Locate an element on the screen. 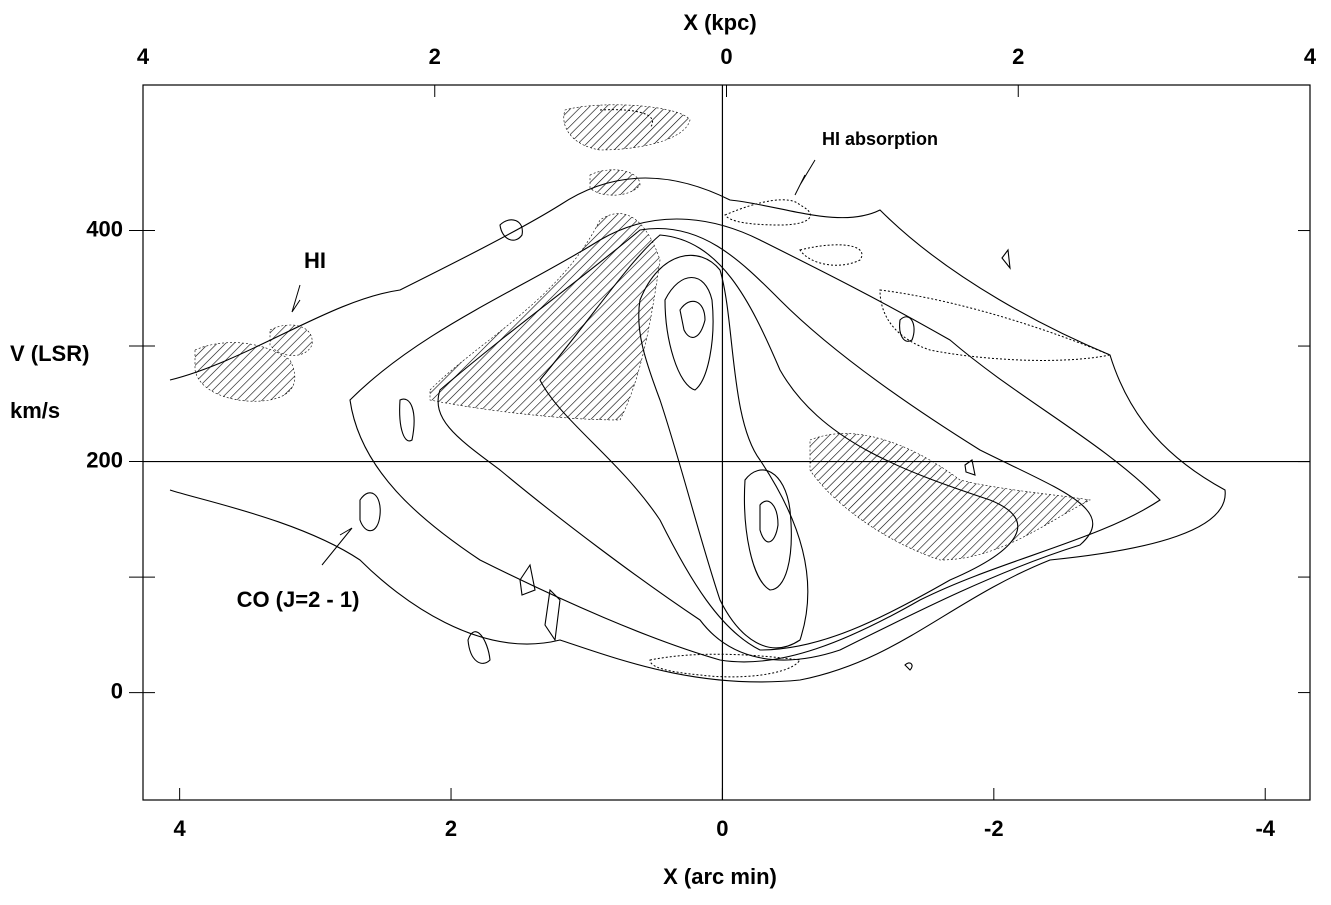  x-tick-label: -4 is located at coordinates (1265, 828).